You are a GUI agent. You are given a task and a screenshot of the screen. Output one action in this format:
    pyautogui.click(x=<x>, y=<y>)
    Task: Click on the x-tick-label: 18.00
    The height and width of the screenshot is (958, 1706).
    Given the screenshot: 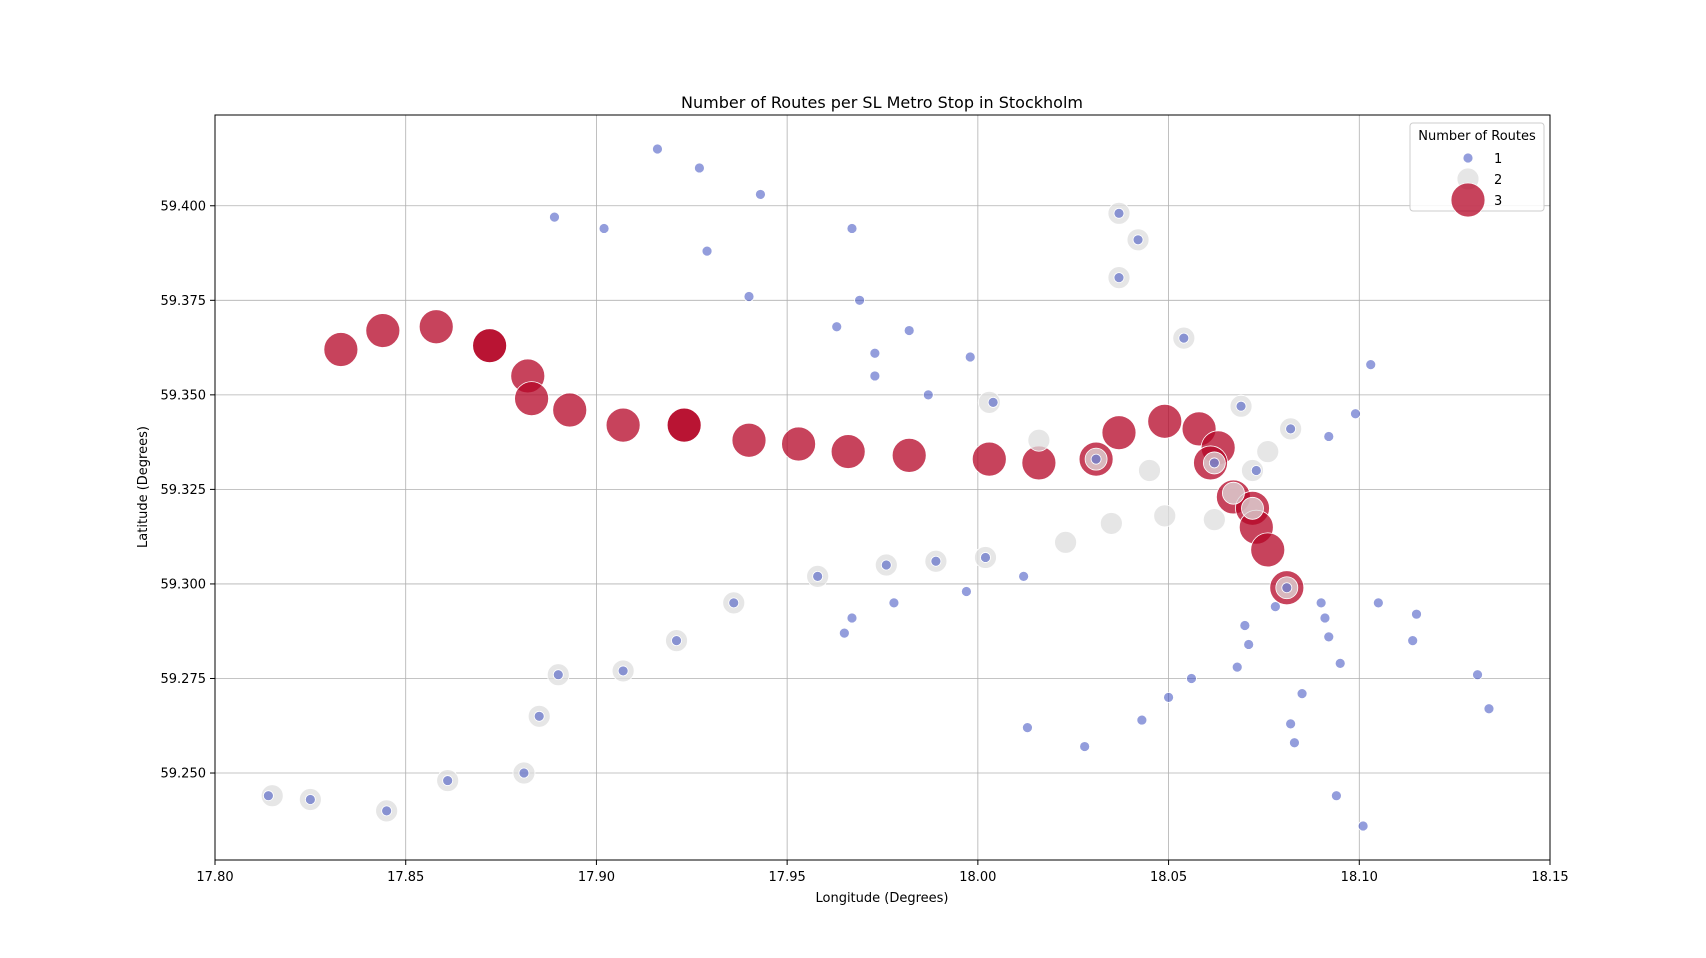 What is the action you would take?
    pyautogui.click(x=977, y=877)
    